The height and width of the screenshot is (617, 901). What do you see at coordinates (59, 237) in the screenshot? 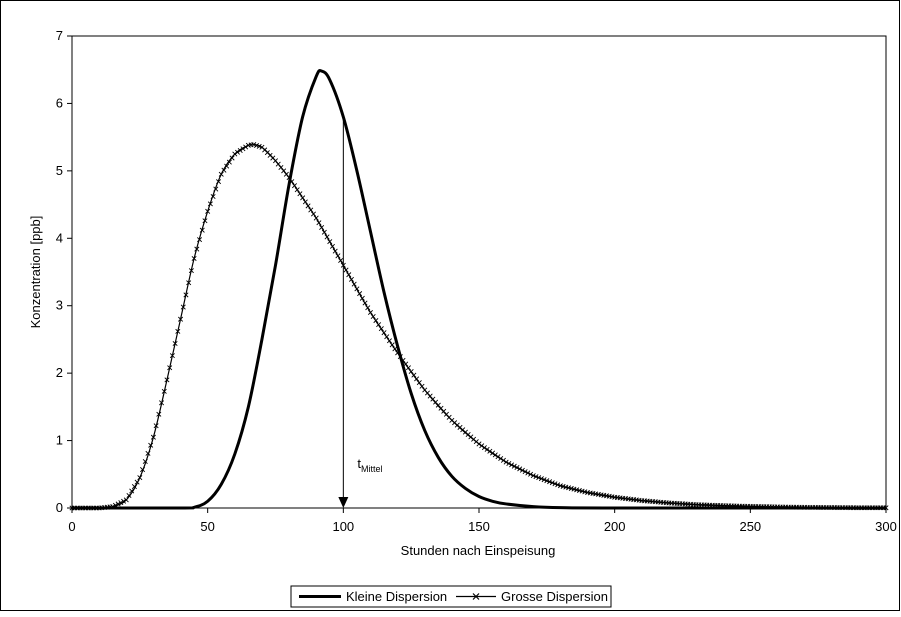
I see `y-tick-label: 4` at bounding box center [59, 237].